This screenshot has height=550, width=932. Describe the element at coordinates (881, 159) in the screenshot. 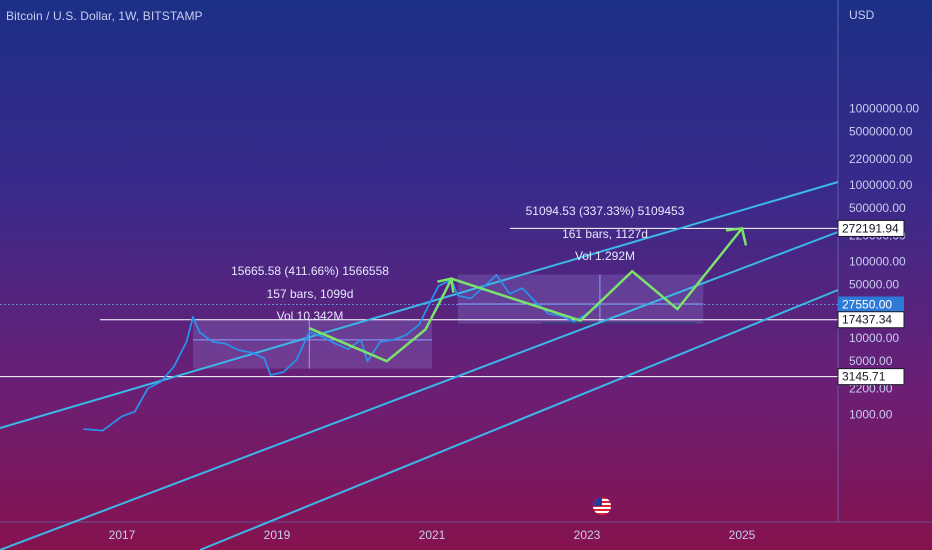

I see `y-tick-label: 2200000.00` at that location.